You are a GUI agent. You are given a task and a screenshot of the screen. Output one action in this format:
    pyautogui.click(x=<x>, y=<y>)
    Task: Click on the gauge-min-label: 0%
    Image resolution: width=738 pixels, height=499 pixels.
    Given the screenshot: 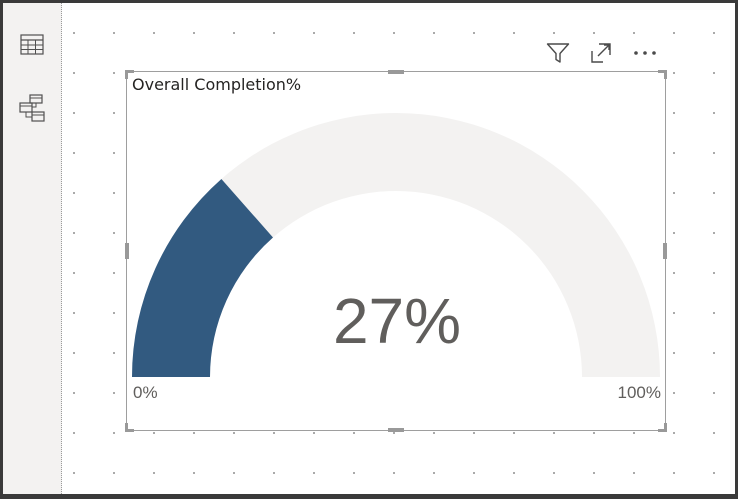 What is the action you would take?
    pyautogui.click(x=145, y=392)
    